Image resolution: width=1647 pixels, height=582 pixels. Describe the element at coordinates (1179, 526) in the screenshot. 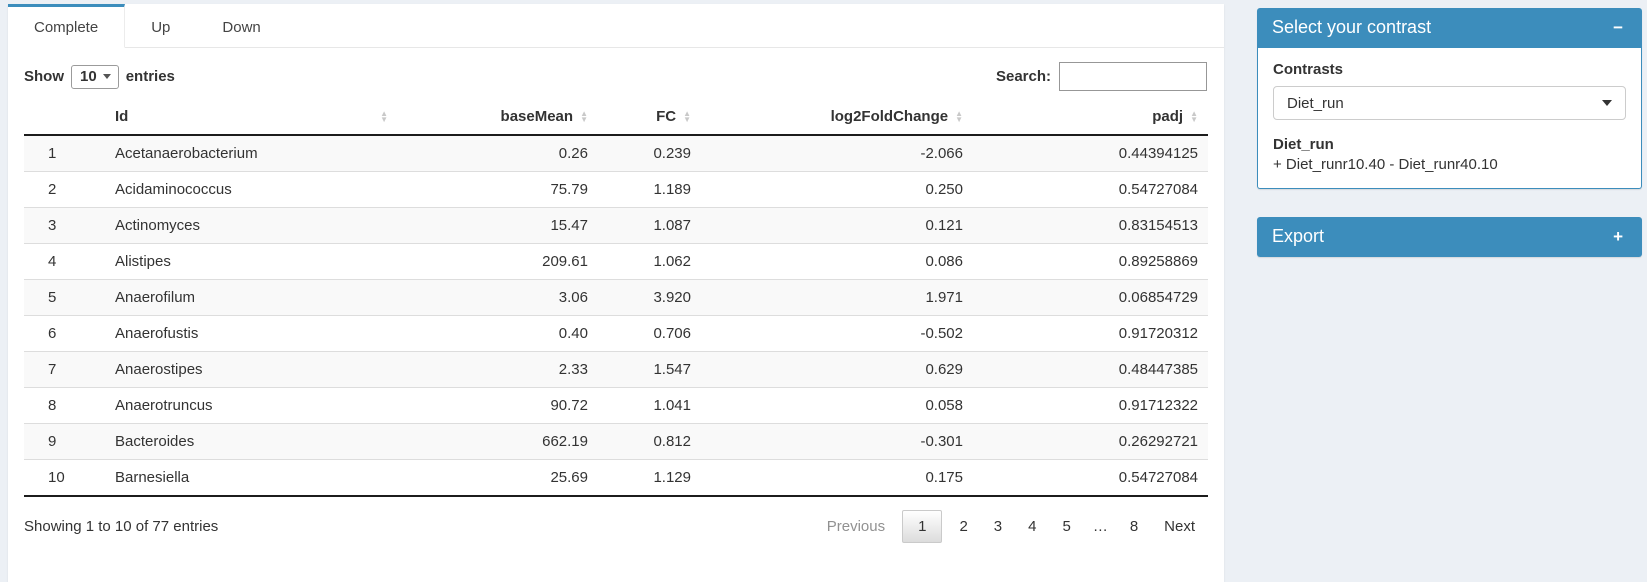

I see `page-next-button: Next` at that location.